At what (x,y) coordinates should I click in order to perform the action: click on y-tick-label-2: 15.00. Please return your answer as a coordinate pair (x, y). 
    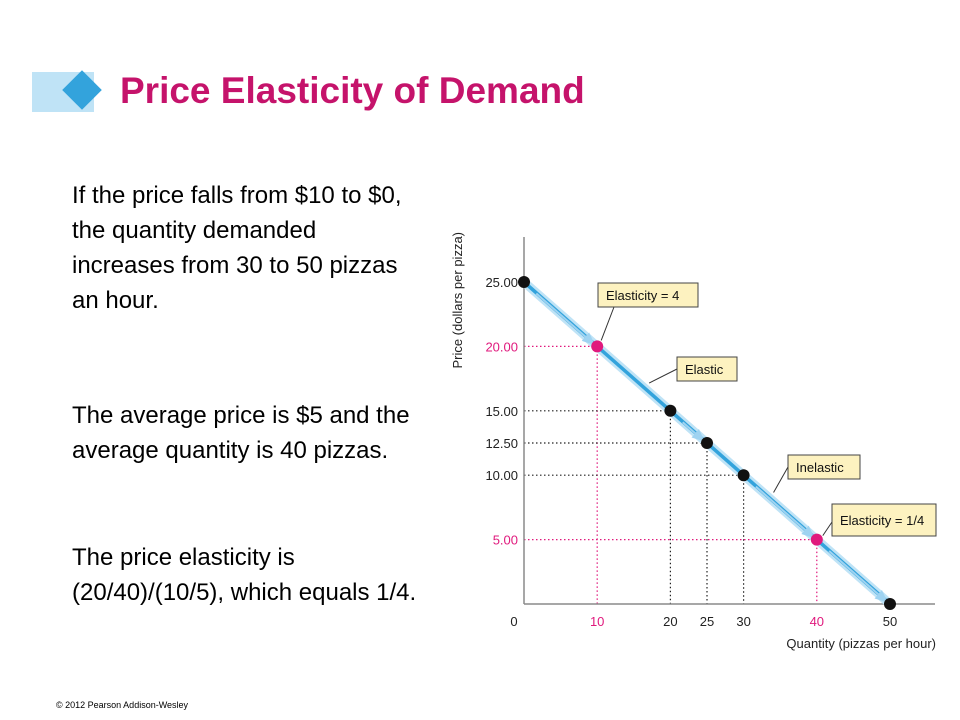
    Looking at the image, I should click on (501, 411).